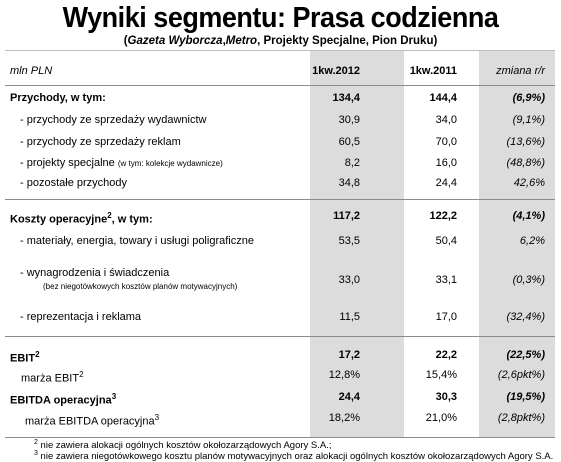 The width and height of the screenshot is (561, 462). I want to click on value-change: (2,6pkt%), so click(521, 375).